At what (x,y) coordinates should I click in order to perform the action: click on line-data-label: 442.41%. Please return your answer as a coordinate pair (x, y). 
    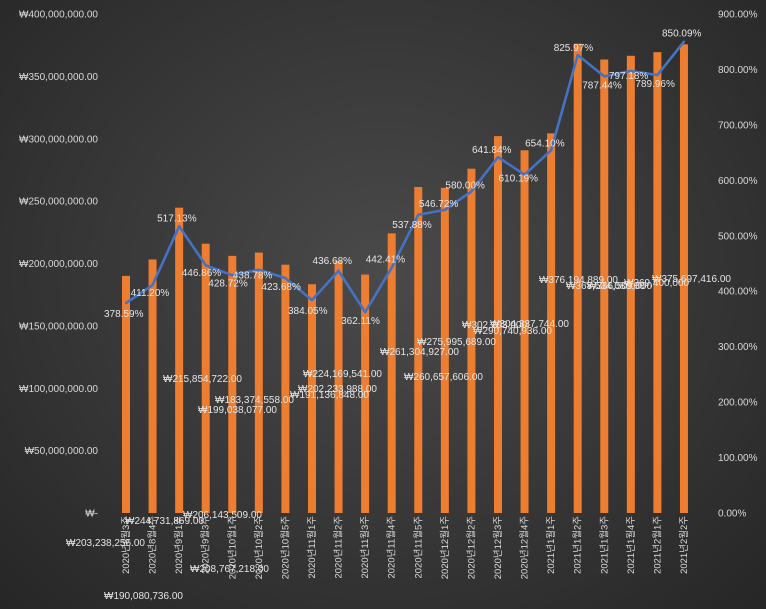
    Looking at the image, I should click on (386, 260).